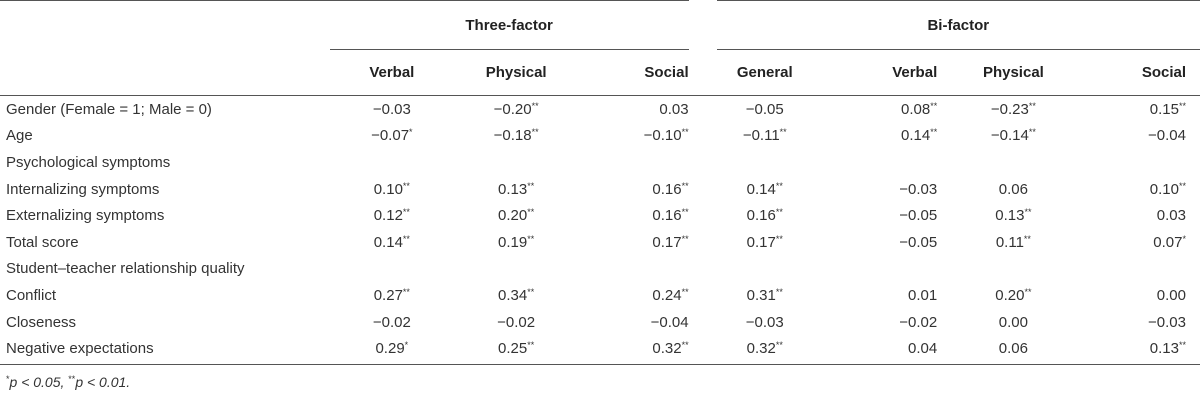 The width and height of the screenshot is (1200, 403). Describe the element at coordinates (388, 295) in the screenshot. I see `cell-value: 0.27` at that location.